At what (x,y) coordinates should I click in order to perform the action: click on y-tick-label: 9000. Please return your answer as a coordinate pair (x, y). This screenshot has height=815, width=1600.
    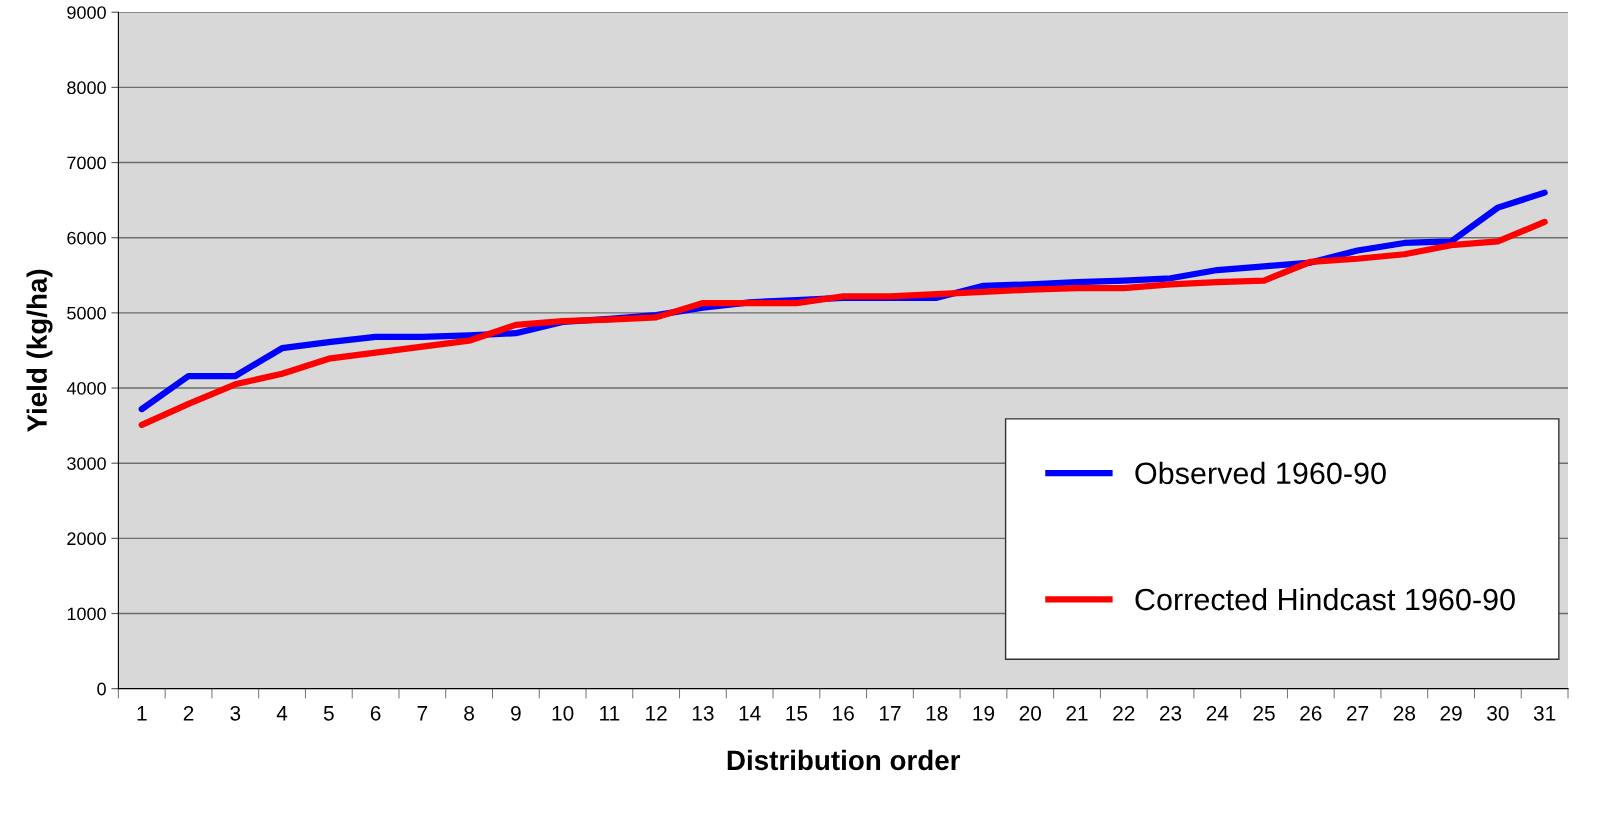
    Looking at the image, I should click on (86, 12).